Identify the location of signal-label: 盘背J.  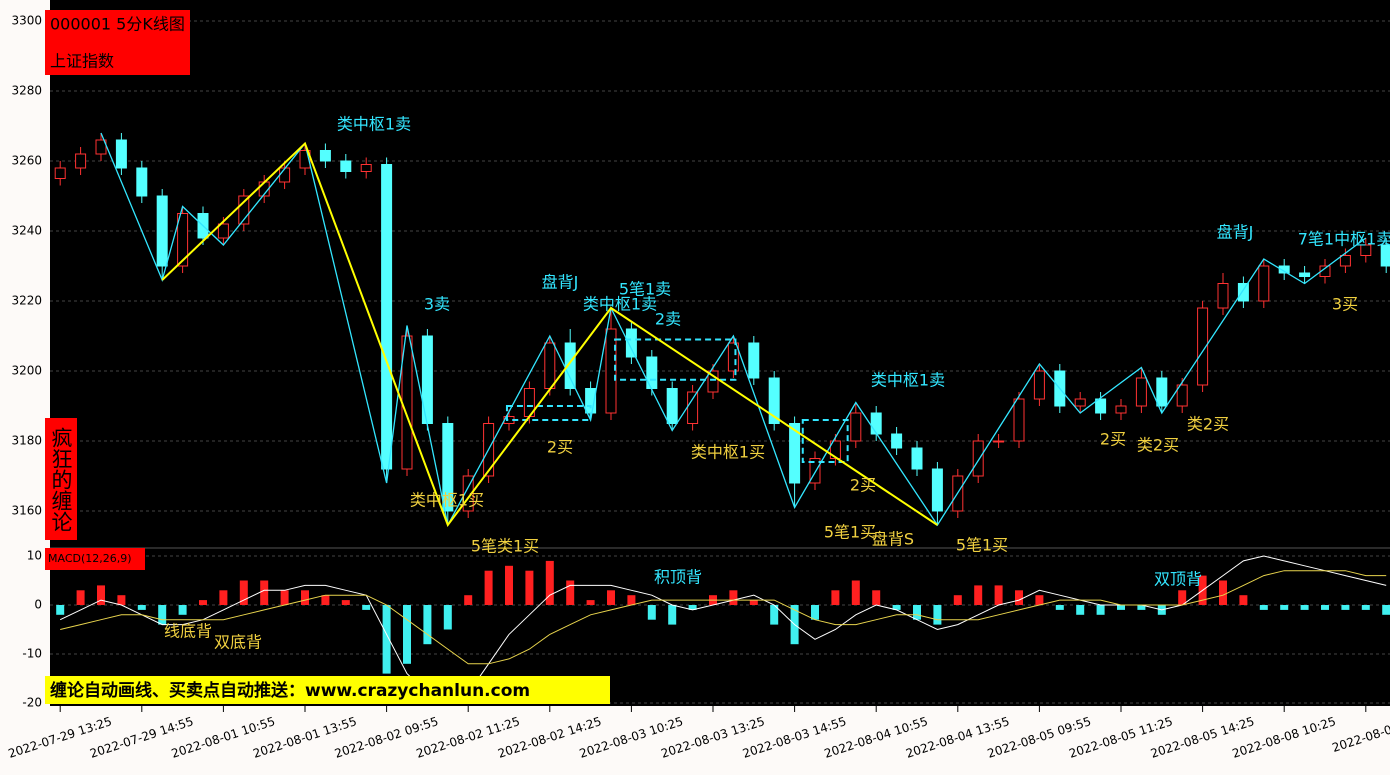
(1235, 232).